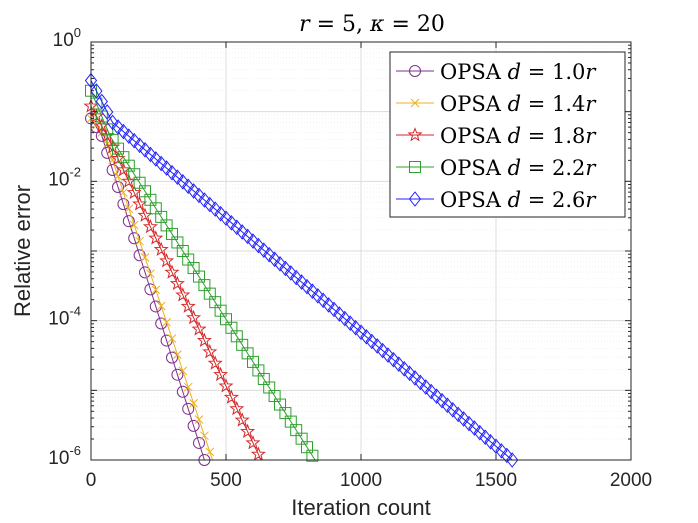  Describe the element at coordinates (75, 450) in the screenshot. I see `y-tick-exponent: -6` at that location.